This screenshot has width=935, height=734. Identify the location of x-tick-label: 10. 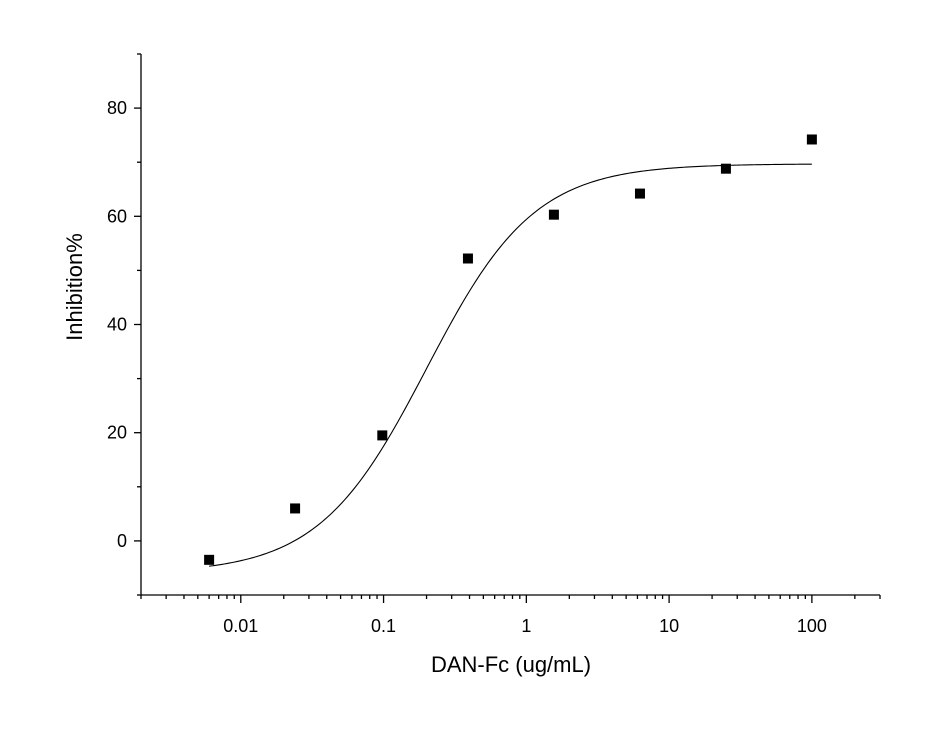
(669, 626).